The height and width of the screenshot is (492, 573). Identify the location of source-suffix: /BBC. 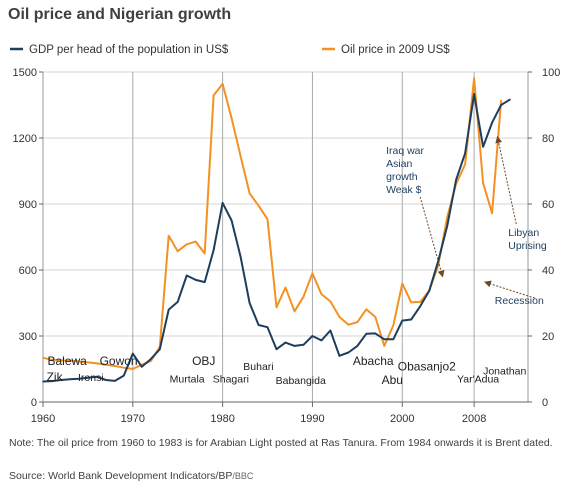
(243, 476).